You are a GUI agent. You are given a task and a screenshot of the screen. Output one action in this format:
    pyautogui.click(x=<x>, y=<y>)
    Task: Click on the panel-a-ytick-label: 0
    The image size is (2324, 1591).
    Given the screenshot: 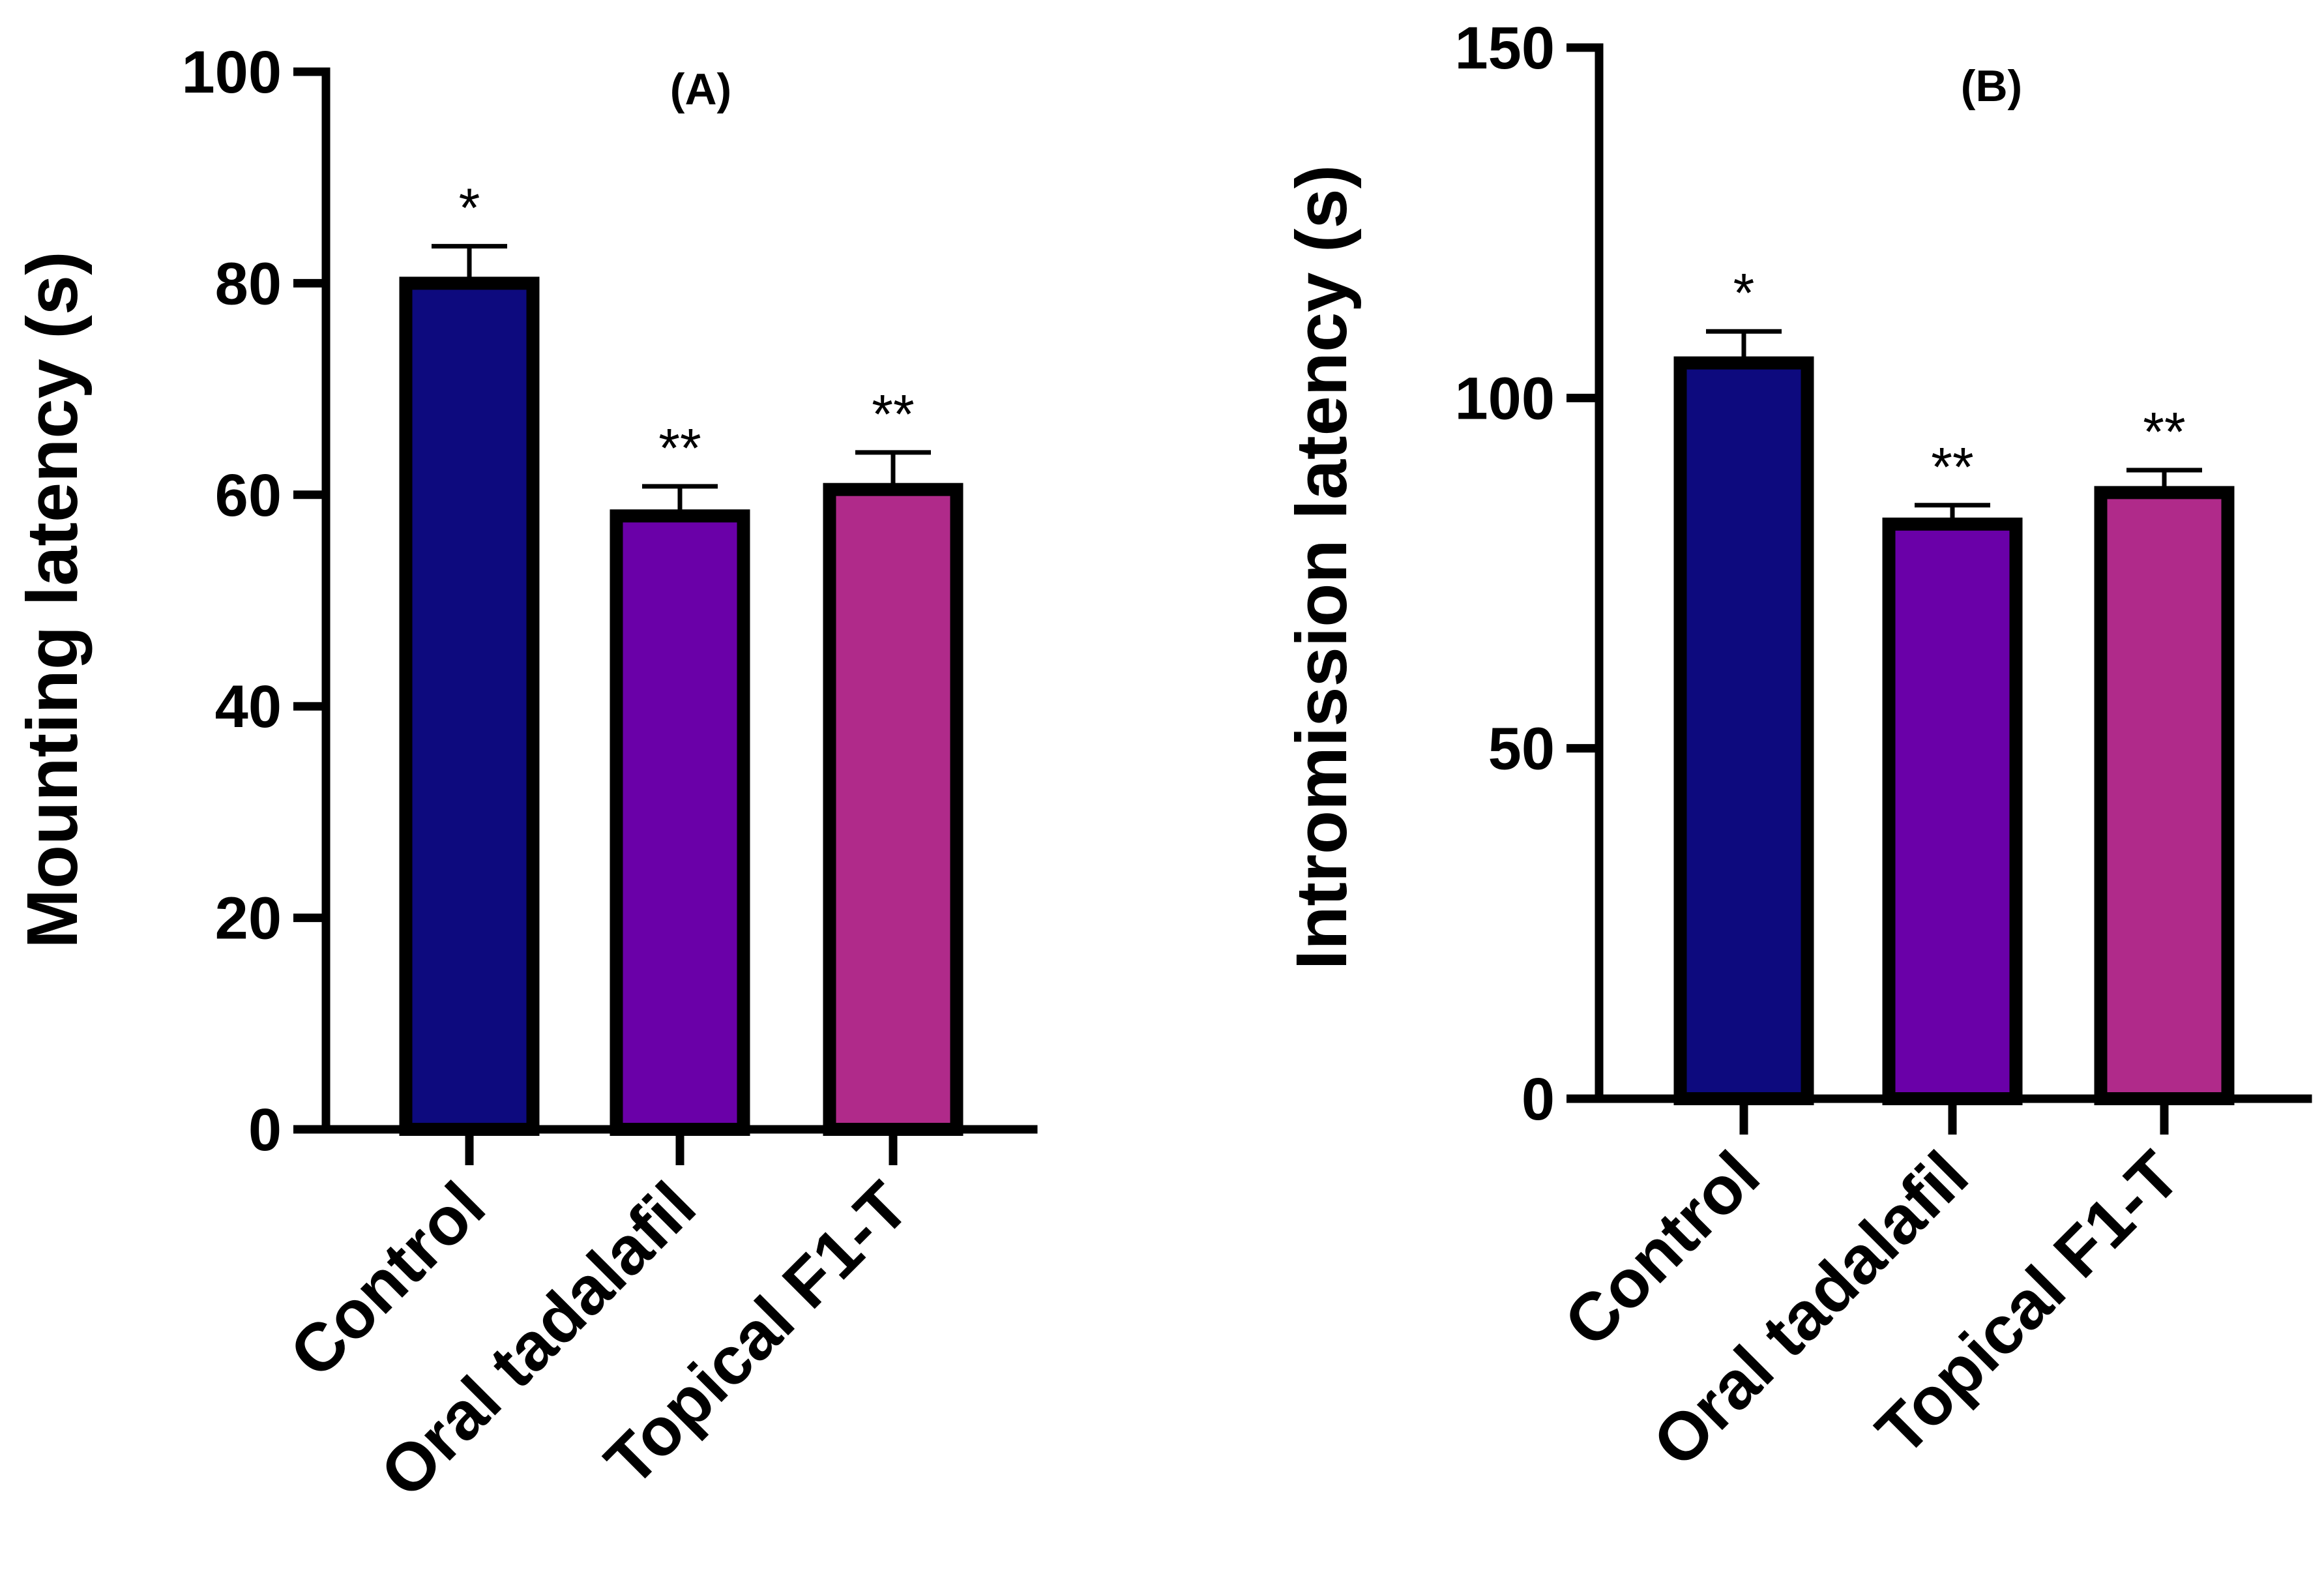 What is the action you would take?
    pyautogui.click(x=265, y=1130)
    